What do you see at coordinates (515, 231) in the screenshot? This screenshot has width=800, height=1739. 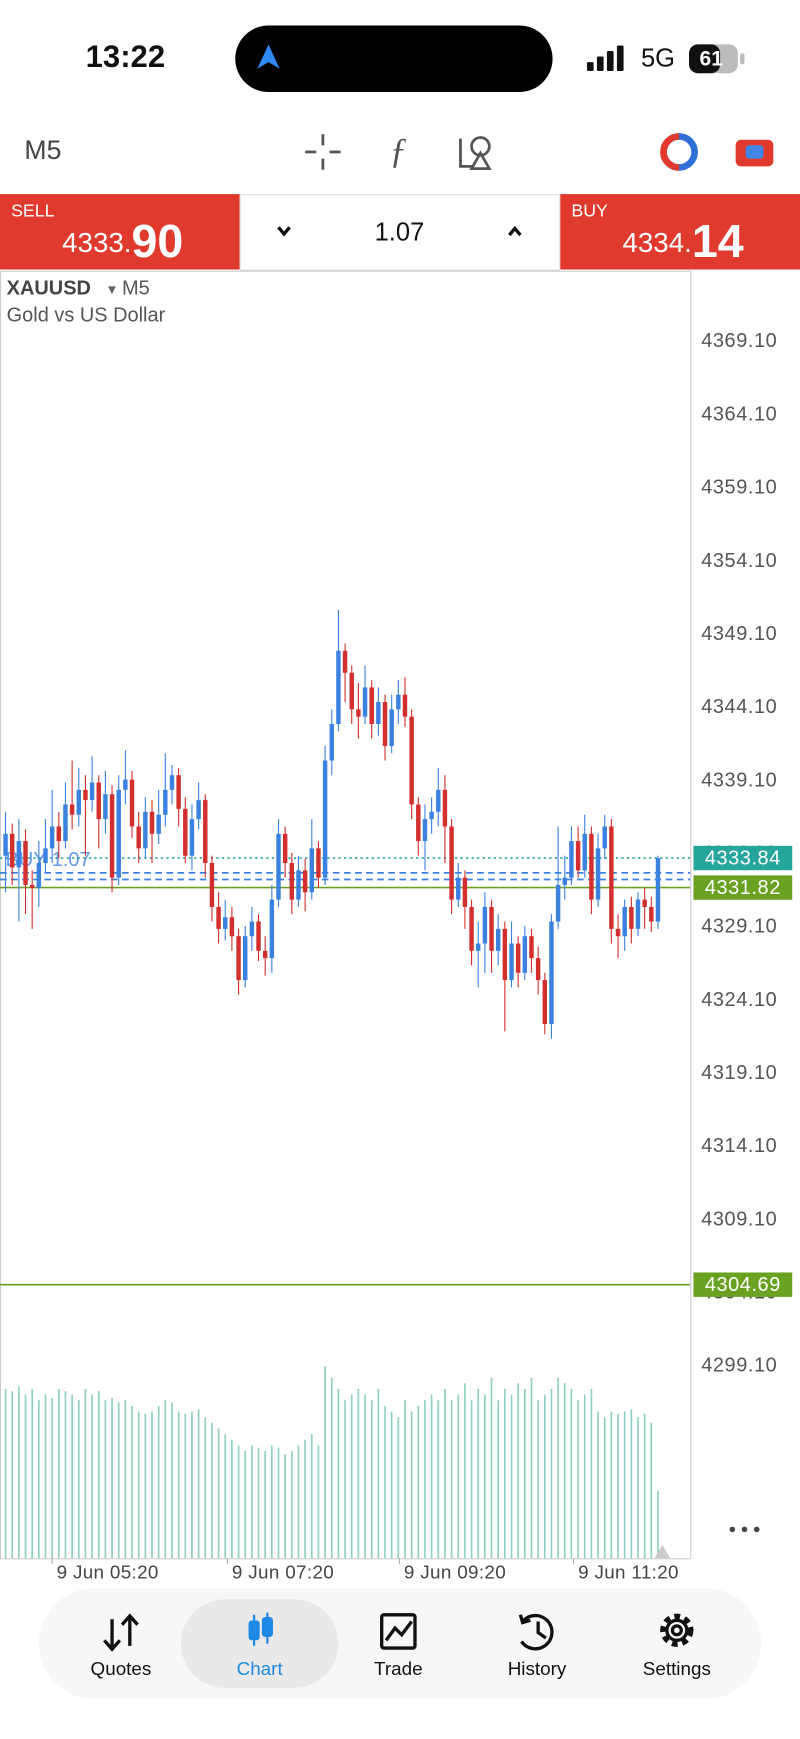 I see `volume-up` at bounding box center [515, 231].